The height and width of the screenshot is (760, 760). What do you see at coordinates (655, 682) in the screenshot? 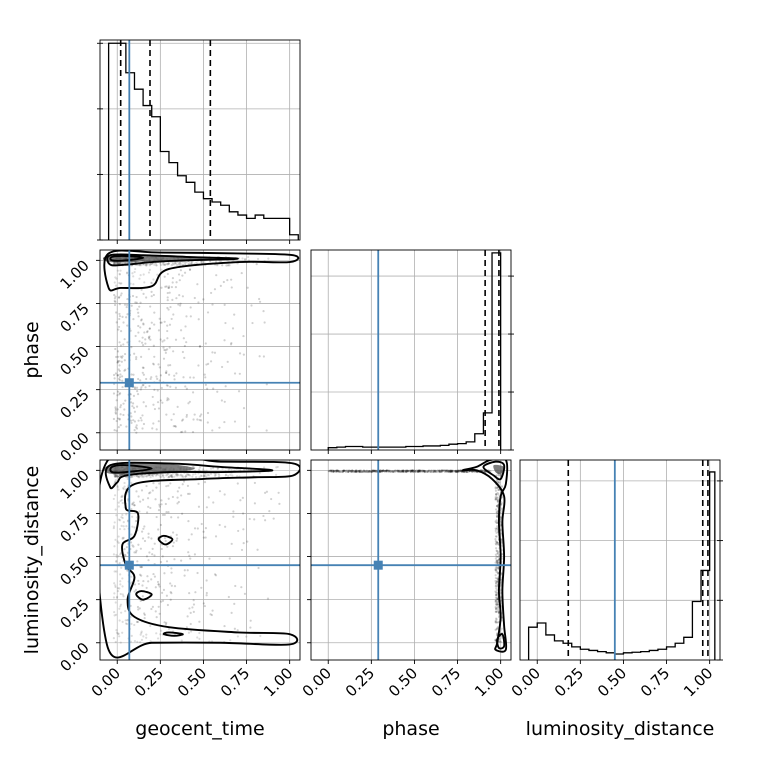
I see `x-tick-label: 0.75` at bounding box center [655, 682].